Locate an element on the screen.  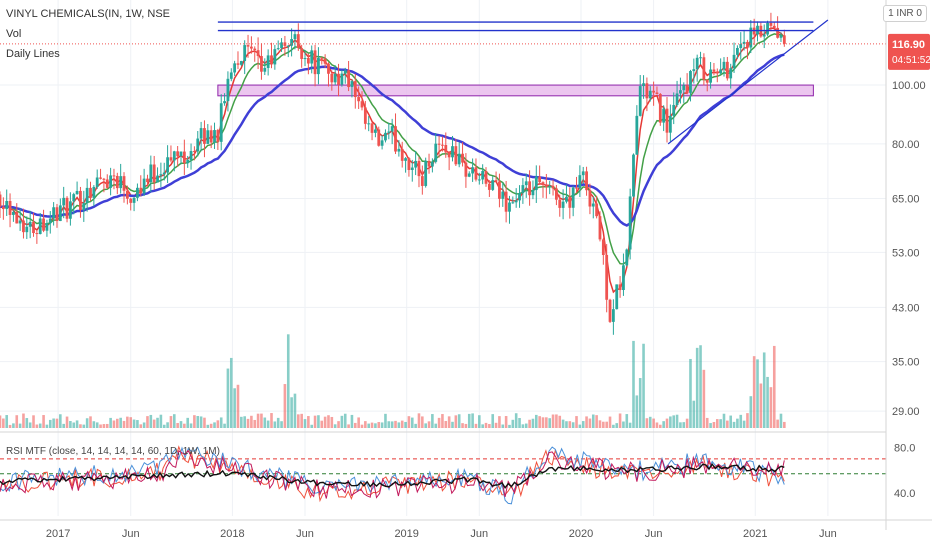
rsi-pane is located at coordinates (466, 468).